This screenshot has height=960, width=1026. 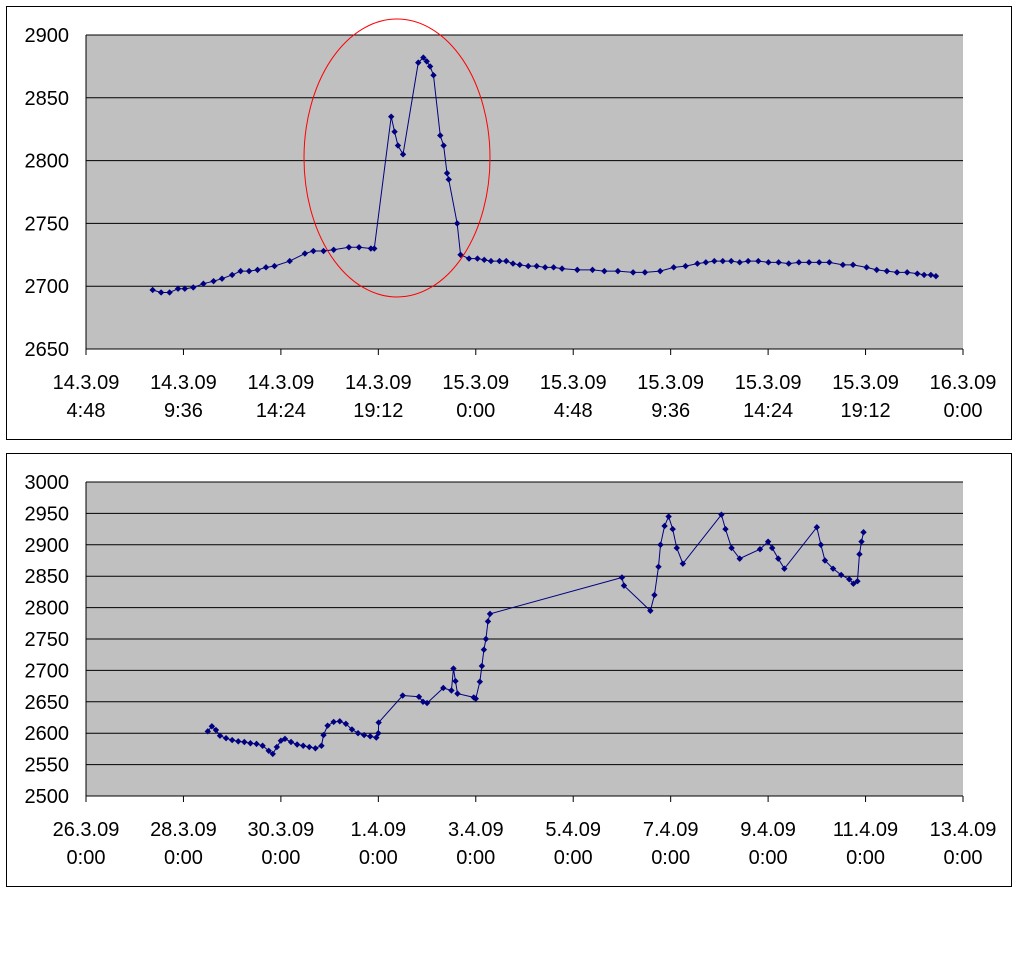 What do you see at coordinates (47, 734) in the screenshot?
I see `y-tick-label-2-2600: 2600` at bounding box center [47, 734].